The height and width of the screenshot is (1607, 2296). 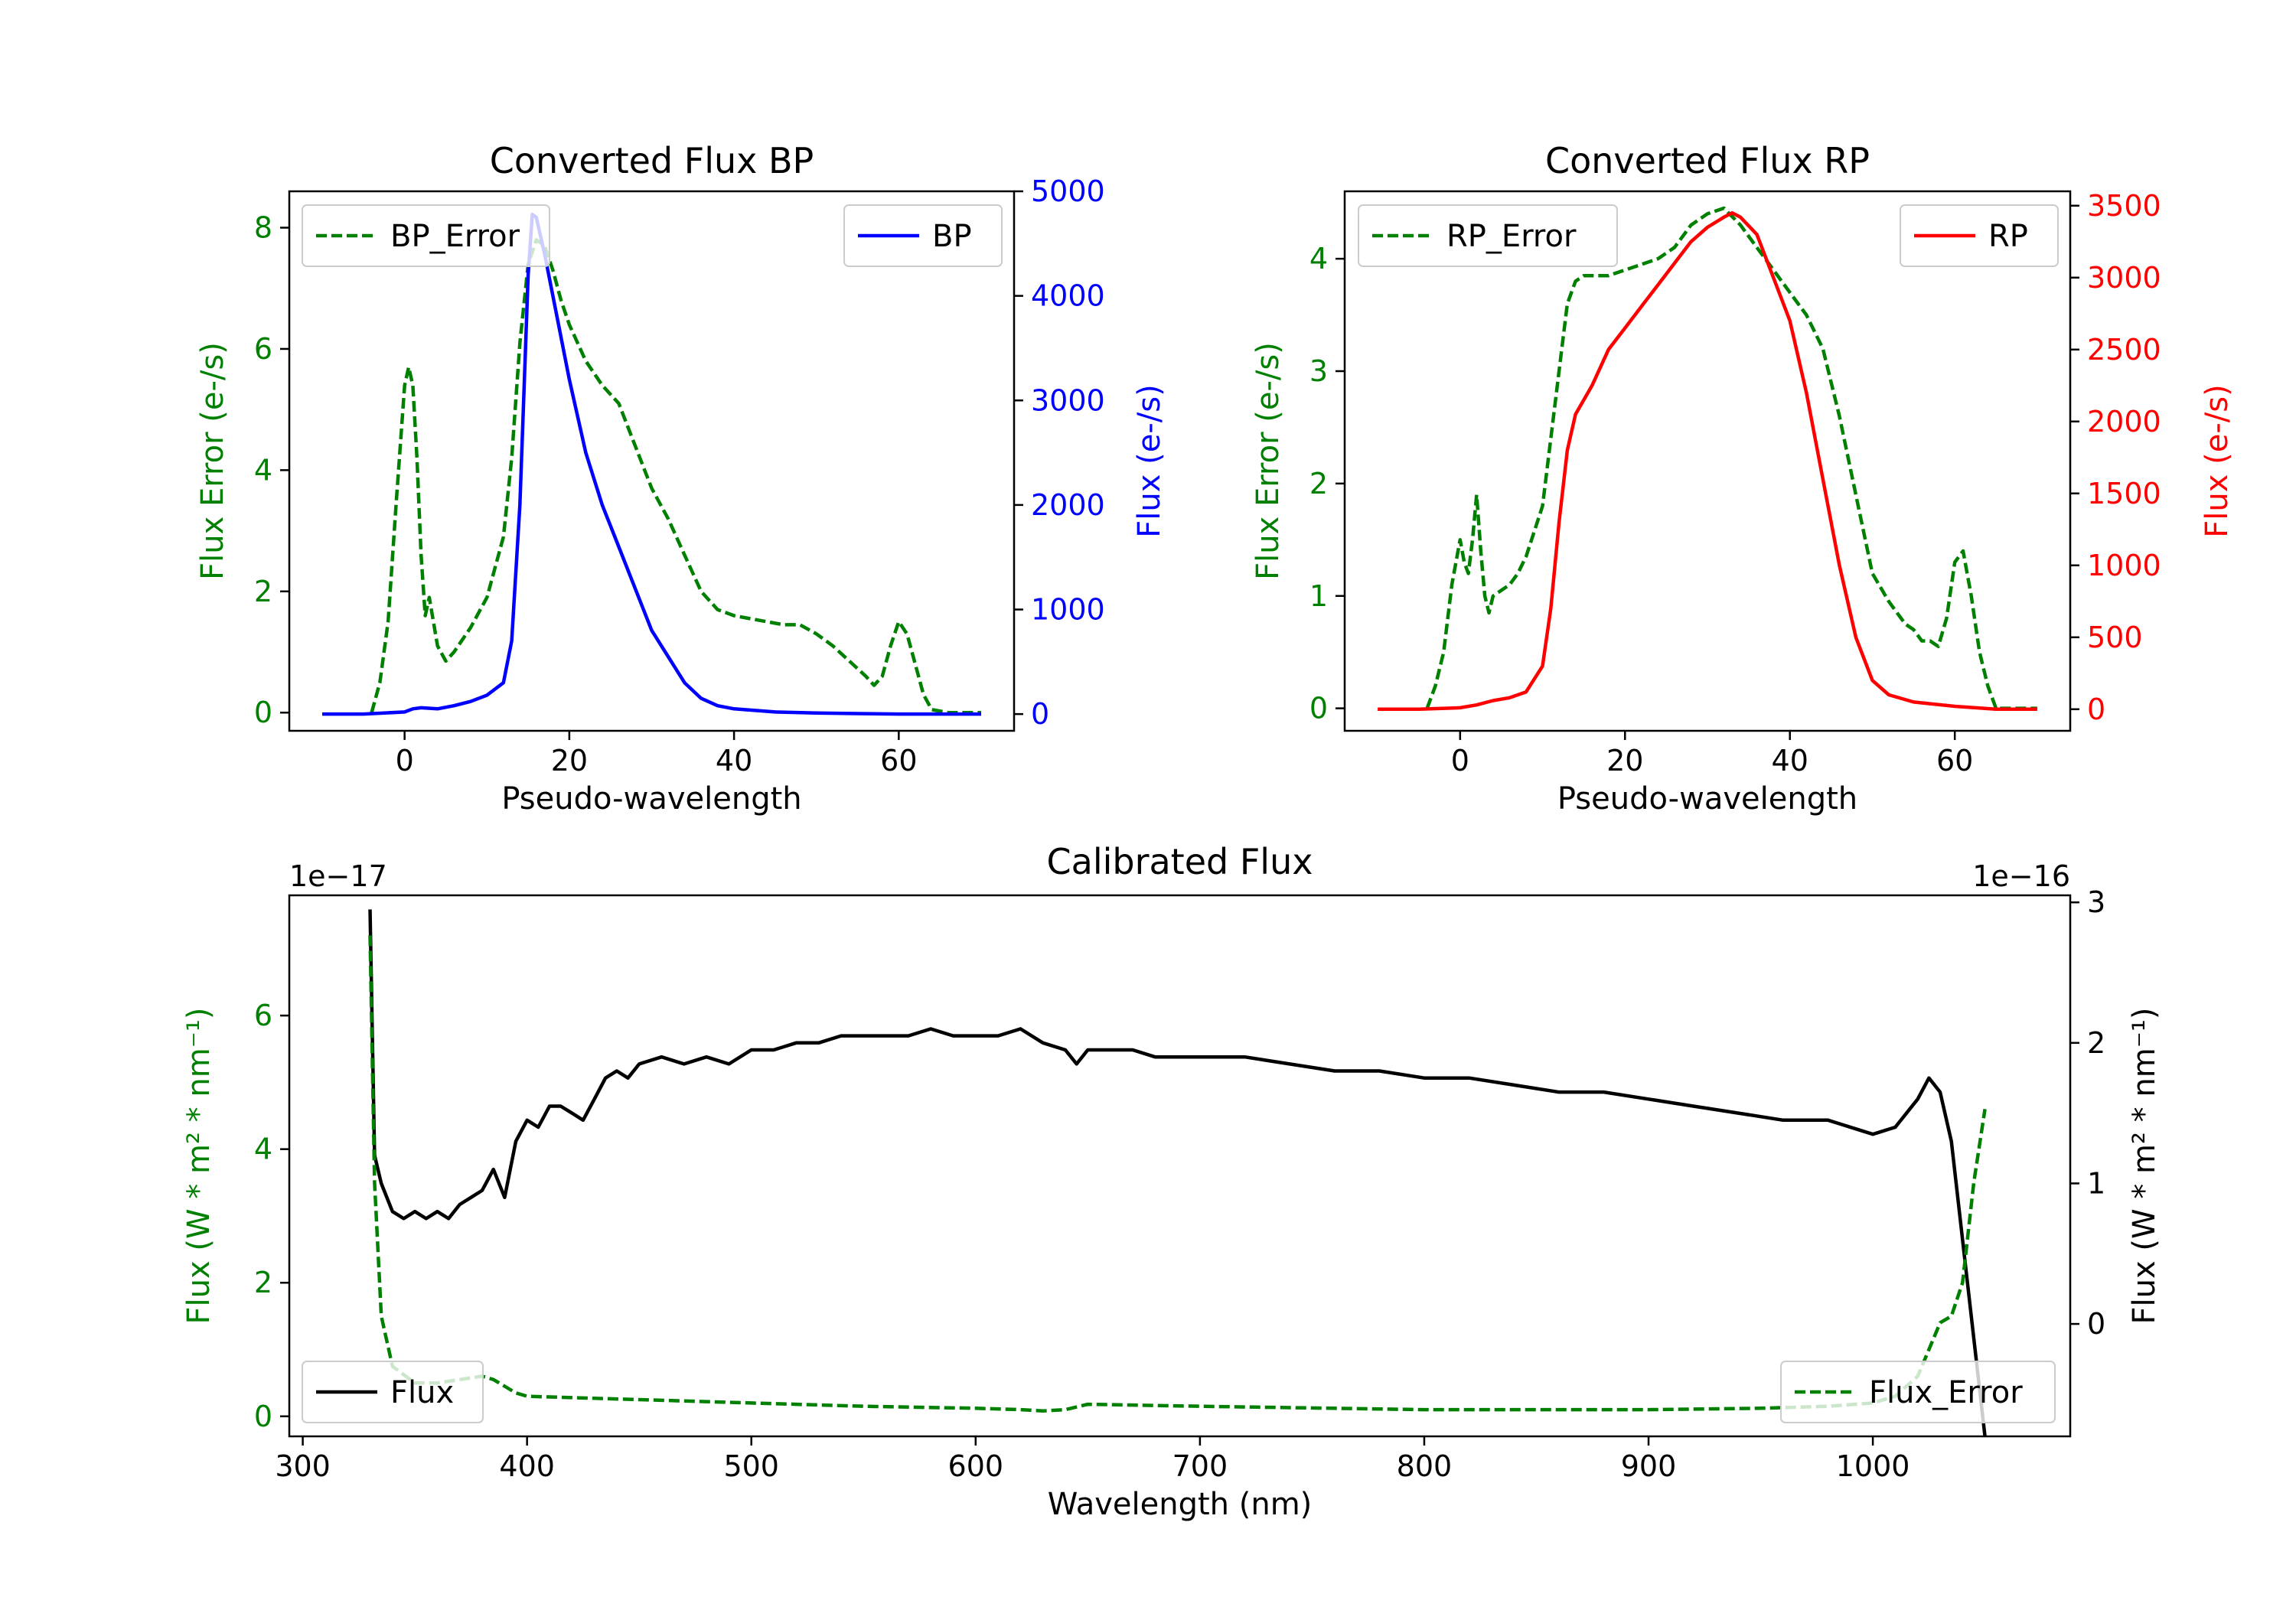 I want to click on right-y-tick-label: 500, so click(x=2115, y=637).